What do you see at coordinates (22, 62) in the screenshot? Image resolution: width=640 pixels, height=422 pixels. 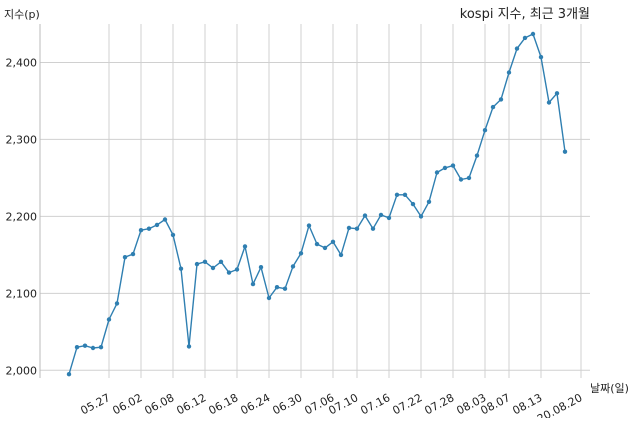 I see `y-tick-label: 2,400` at bounding box center [22, 62].